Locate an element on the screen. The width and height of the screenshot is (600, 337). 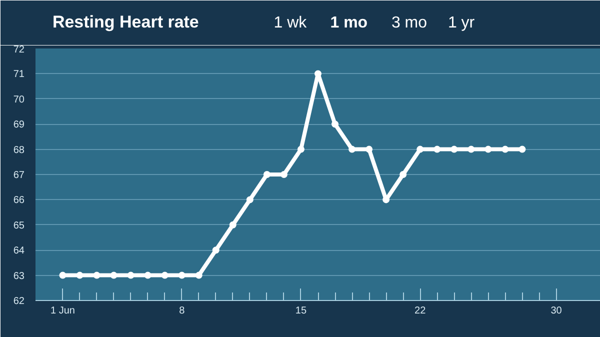
y-tick-label: 68 is located at coordinates (19, 150).